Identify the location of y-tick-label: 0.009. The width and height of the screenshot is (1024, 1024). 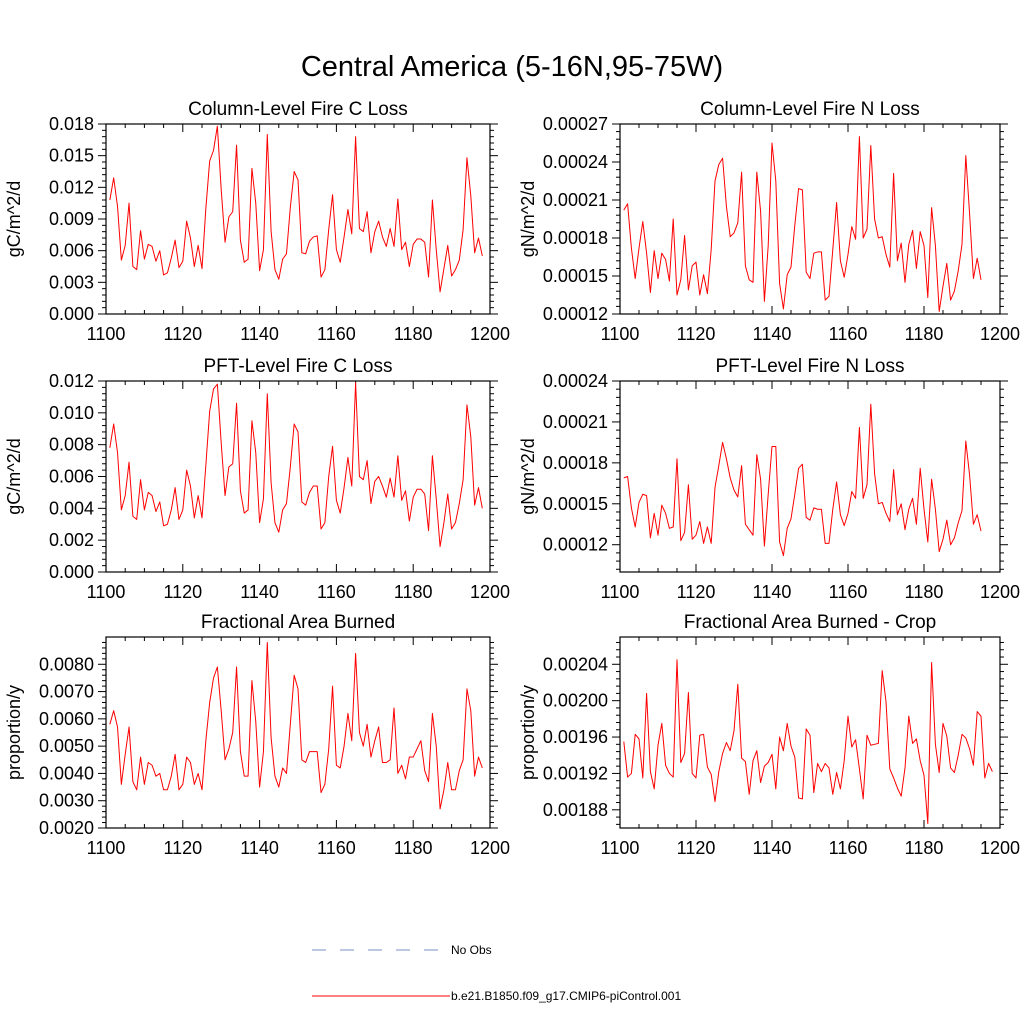
(71, 219).